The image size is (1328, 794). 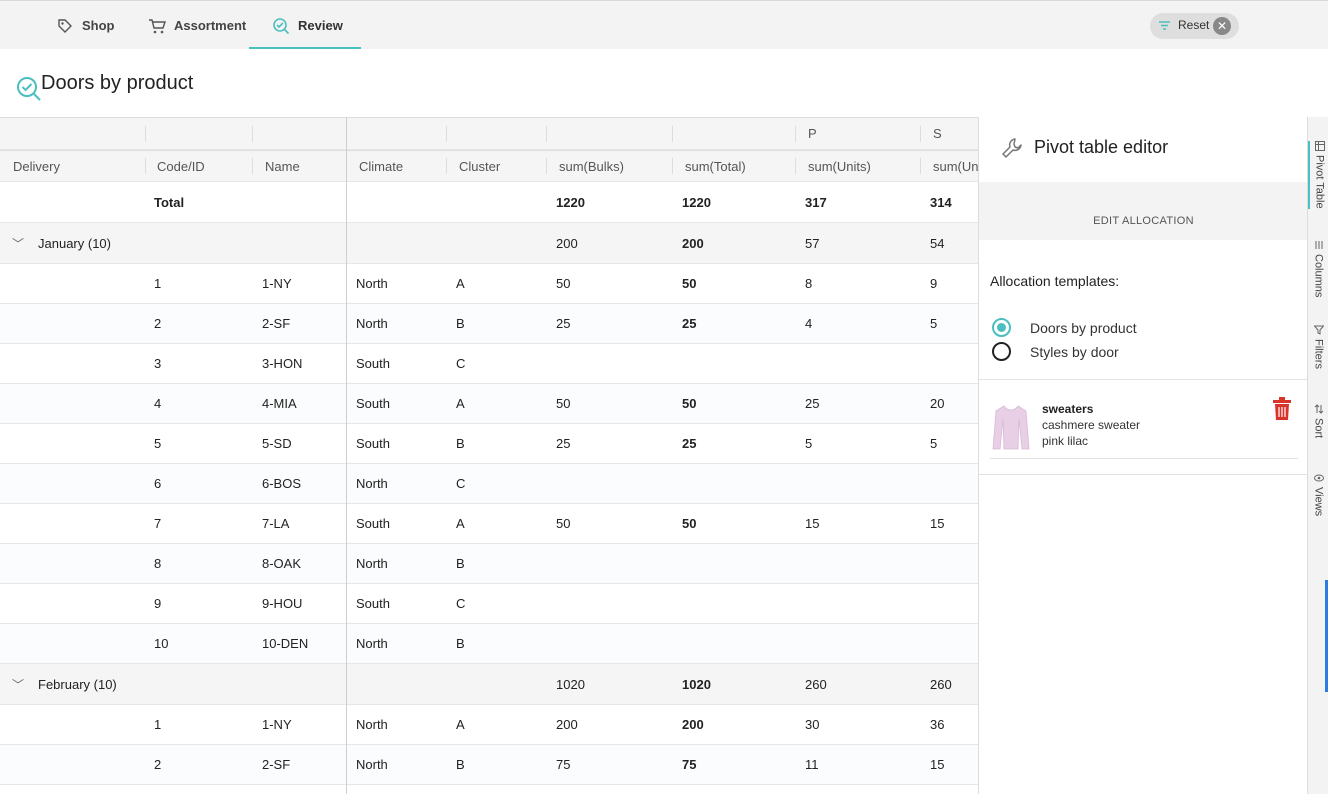 I want to click on total-total: 1220, so click(x=696, y=202).